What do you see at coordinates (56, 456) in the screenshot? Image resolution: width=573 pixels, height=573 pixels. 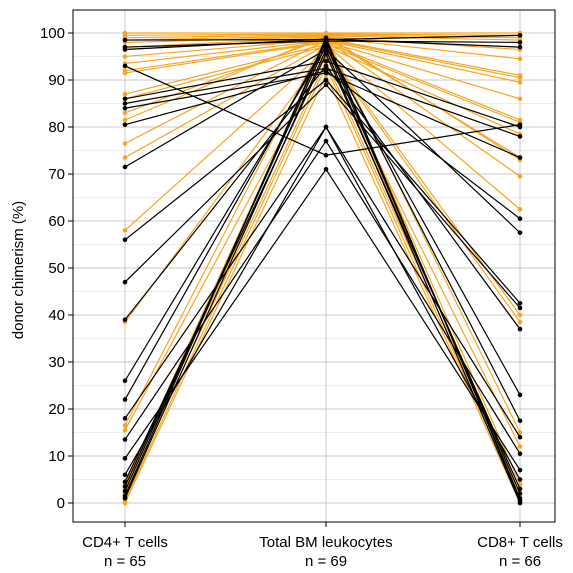 I see `y-tick-label: 10` at bounding box center [56, 456].